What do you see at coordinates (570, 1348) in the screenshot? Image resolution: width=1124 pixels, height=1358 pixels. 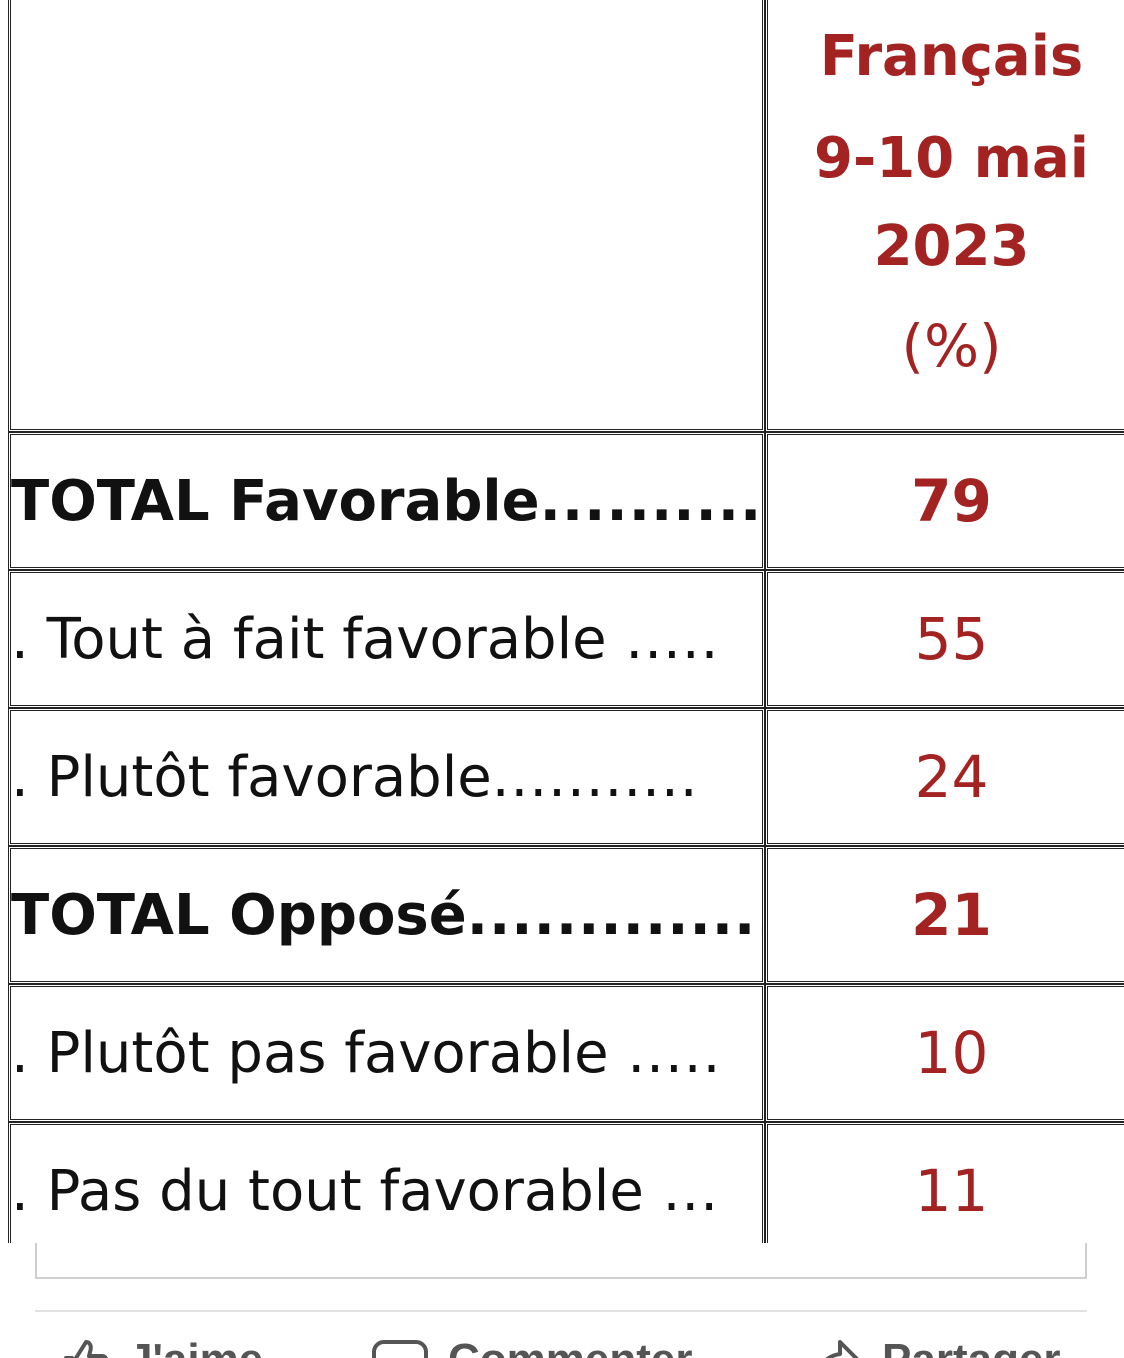 I see `comment-label: Commenter` at bounding box center [570, 1348].